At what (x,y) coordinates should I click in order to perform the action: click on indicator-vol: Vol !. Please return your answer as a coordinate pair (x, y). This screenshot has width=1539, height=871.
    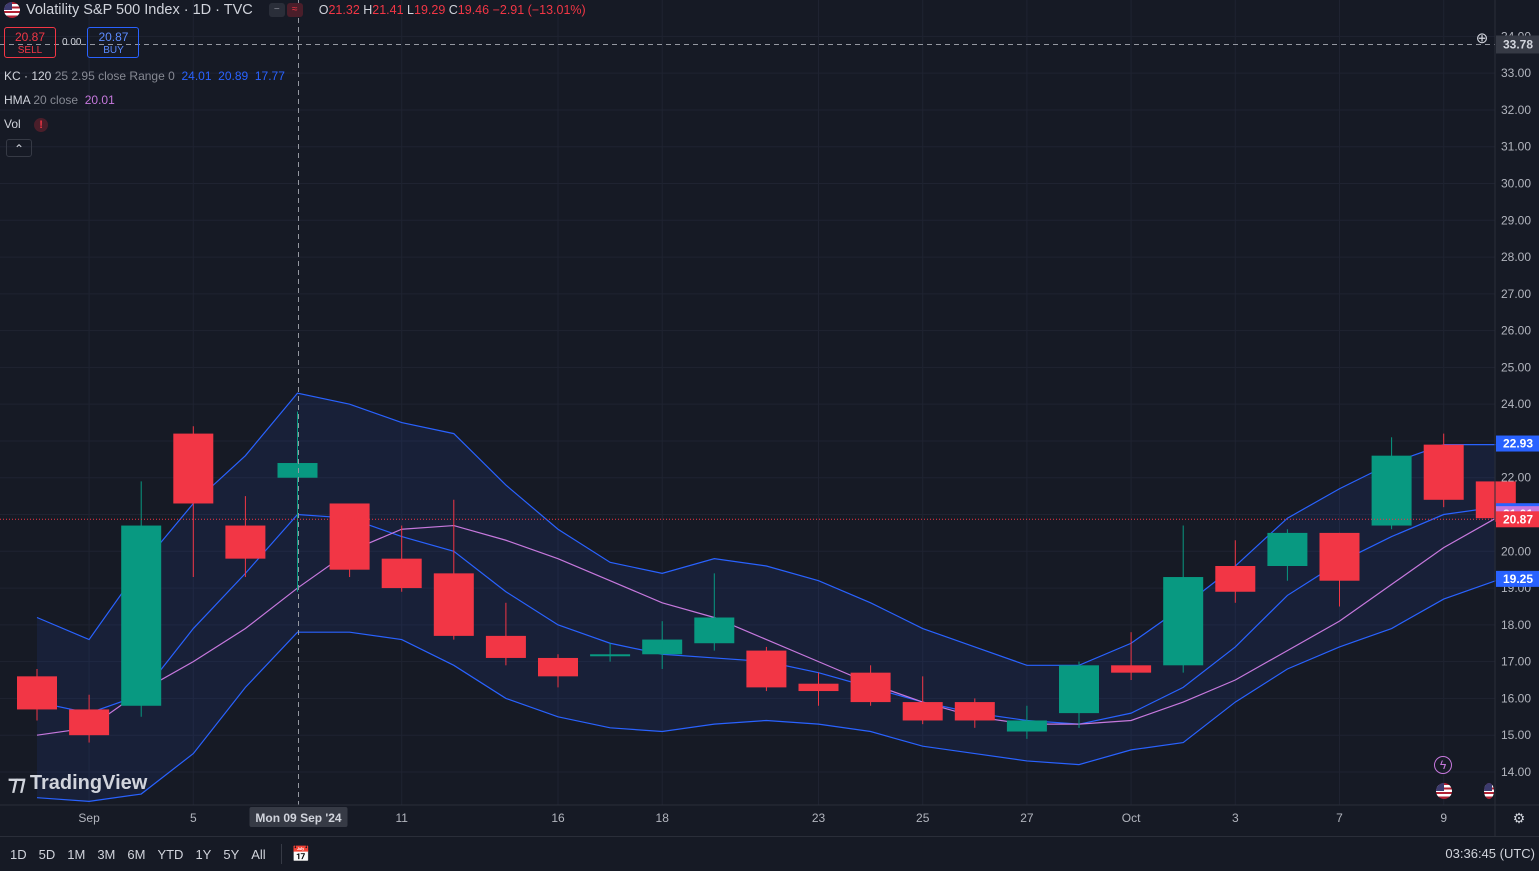
    Looking at the image, I should click on (26, 124).